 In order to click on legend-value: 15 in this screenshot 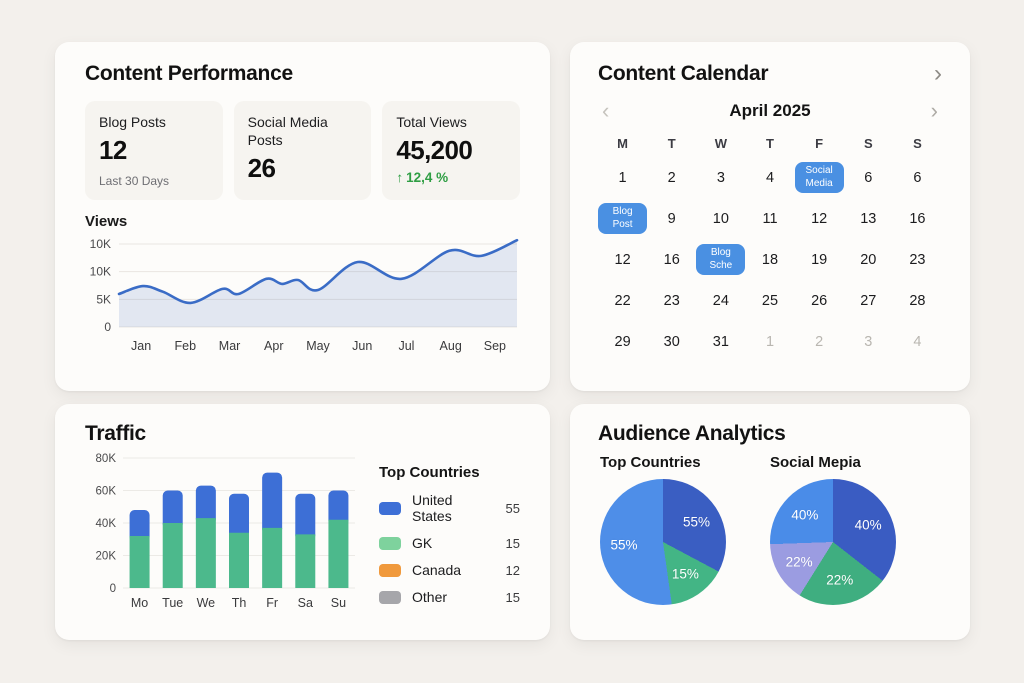, I will do `click(512, 543)`.